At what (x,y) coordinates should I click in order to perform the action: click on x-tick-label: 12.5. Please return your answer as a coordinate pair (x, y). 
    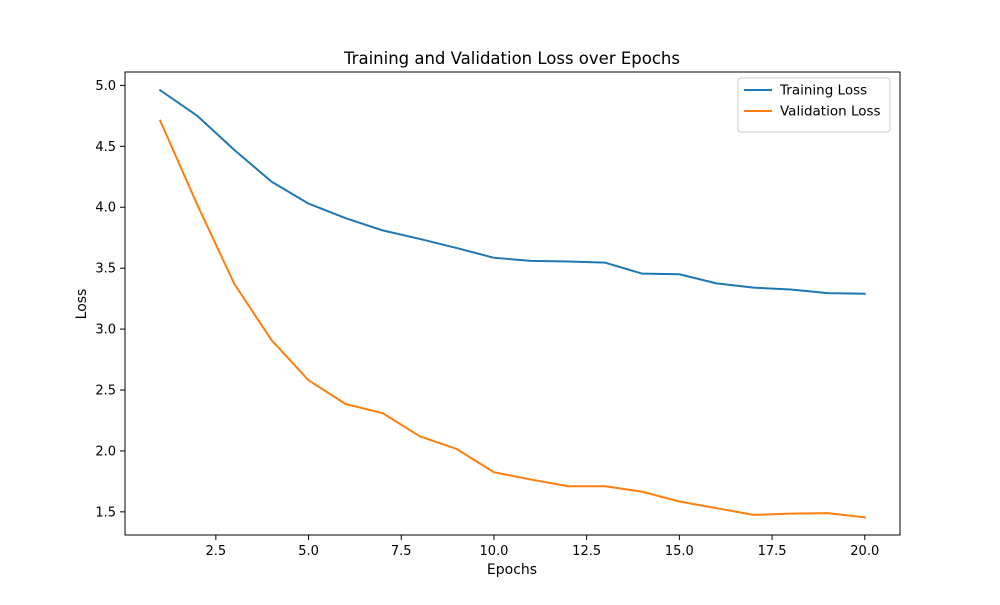
    Looking at the image, I should click on (586, 551).